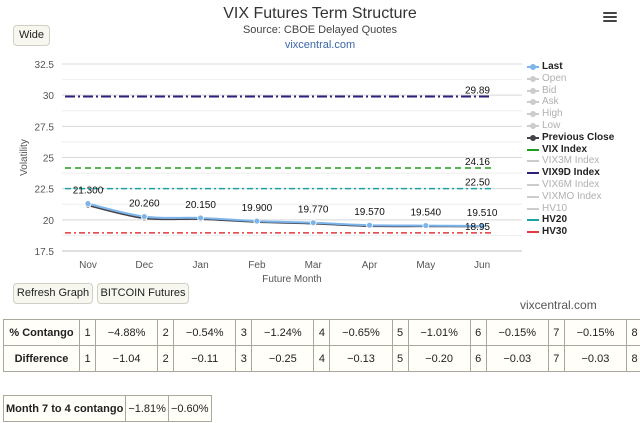 This screenshot has height=423, width=640. Describe the element at coordinates (285, 214) in the screenshot. I see `series-line-last` at that location.